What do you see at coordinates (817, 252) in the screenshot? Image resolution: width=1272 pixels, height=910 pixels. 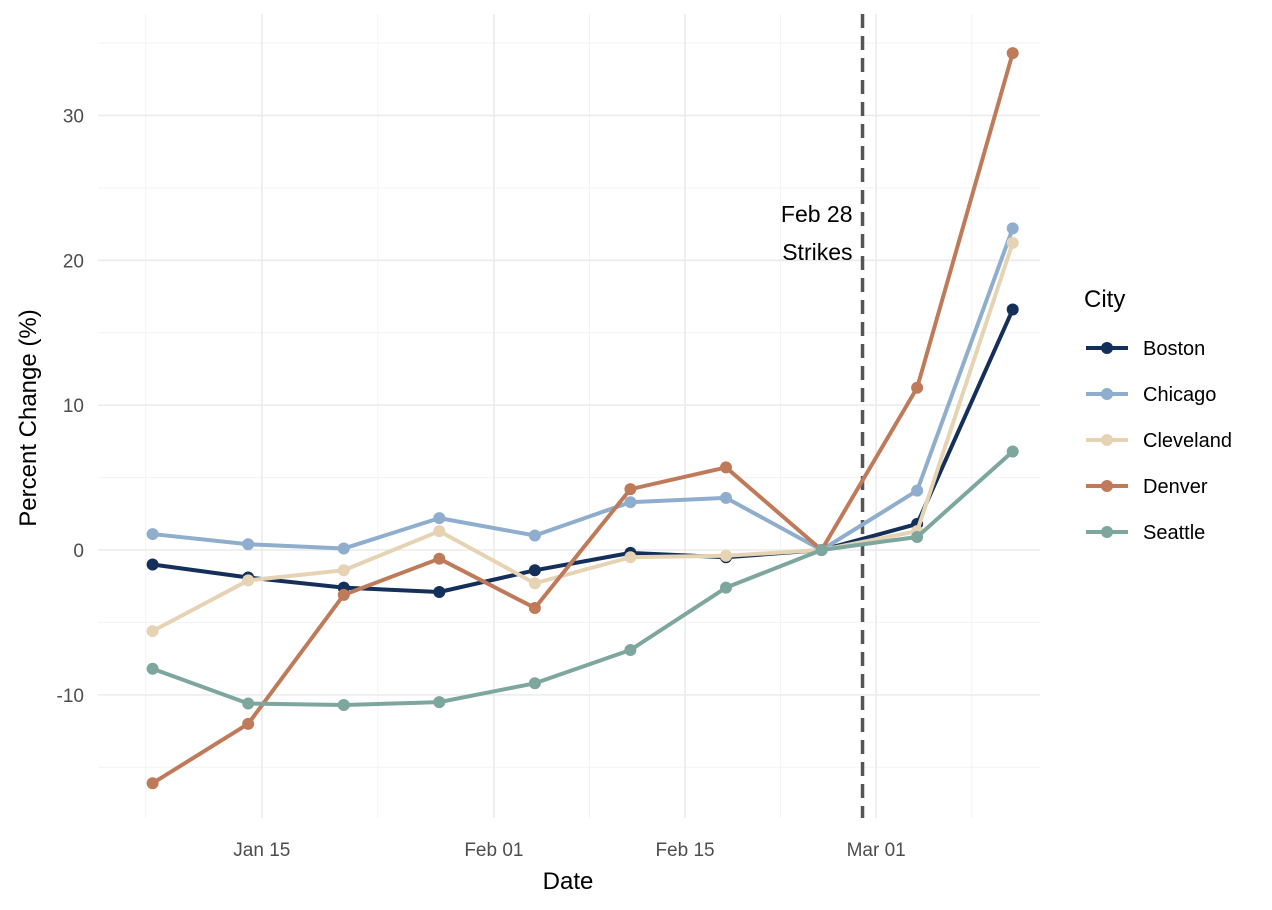 I see `annotation-text: Strikes` at bounding box center [817, 252].